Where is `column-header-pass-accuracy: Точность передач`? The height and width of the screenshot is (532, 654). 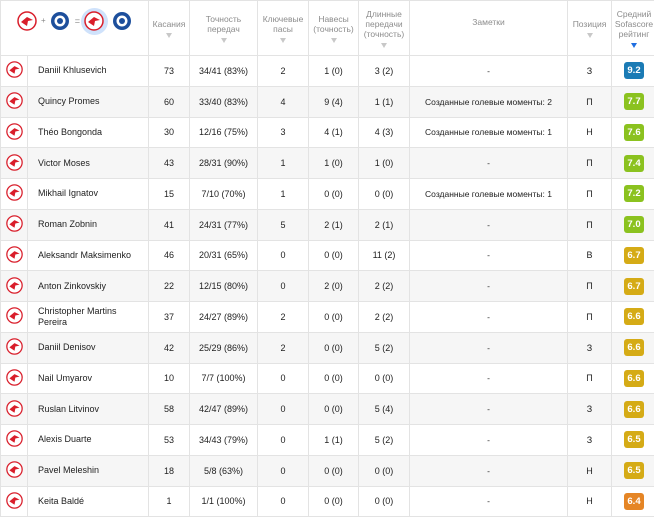 column-header-pass-accuracy: Точность передач is located at coordinates (223, 28).